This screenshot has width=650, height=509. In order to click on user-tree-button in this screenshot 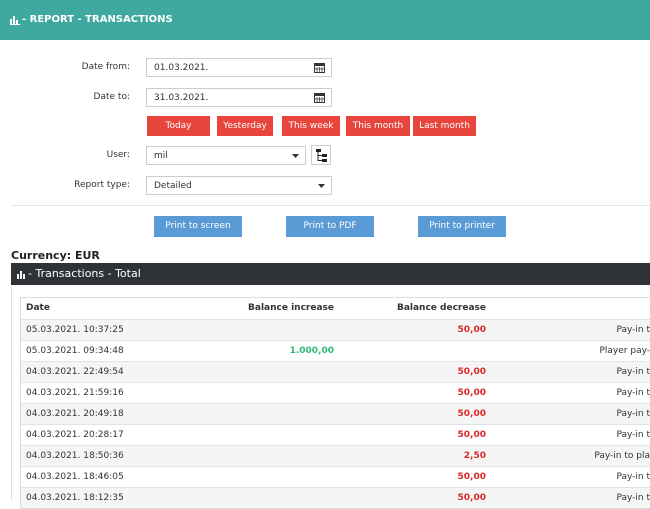, I will do `click(321, 155)`.